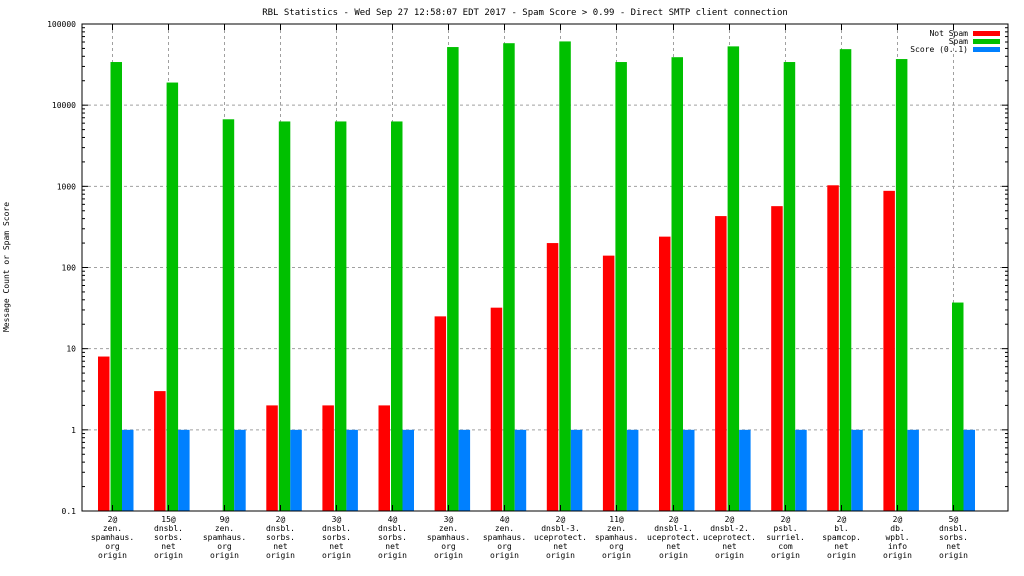 This screenshot has width=1024, height=576. What do you see at coordinates (785, 528) in the screenshot?
I see `x-tick-label: psbl.` at bounding box center [785, 528].